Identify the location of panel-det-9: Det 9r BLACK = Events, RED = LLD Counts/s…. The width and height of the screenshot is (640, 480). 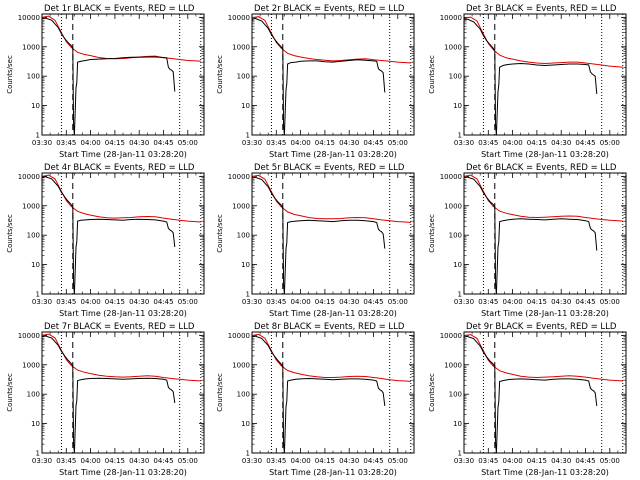
(527, 399).